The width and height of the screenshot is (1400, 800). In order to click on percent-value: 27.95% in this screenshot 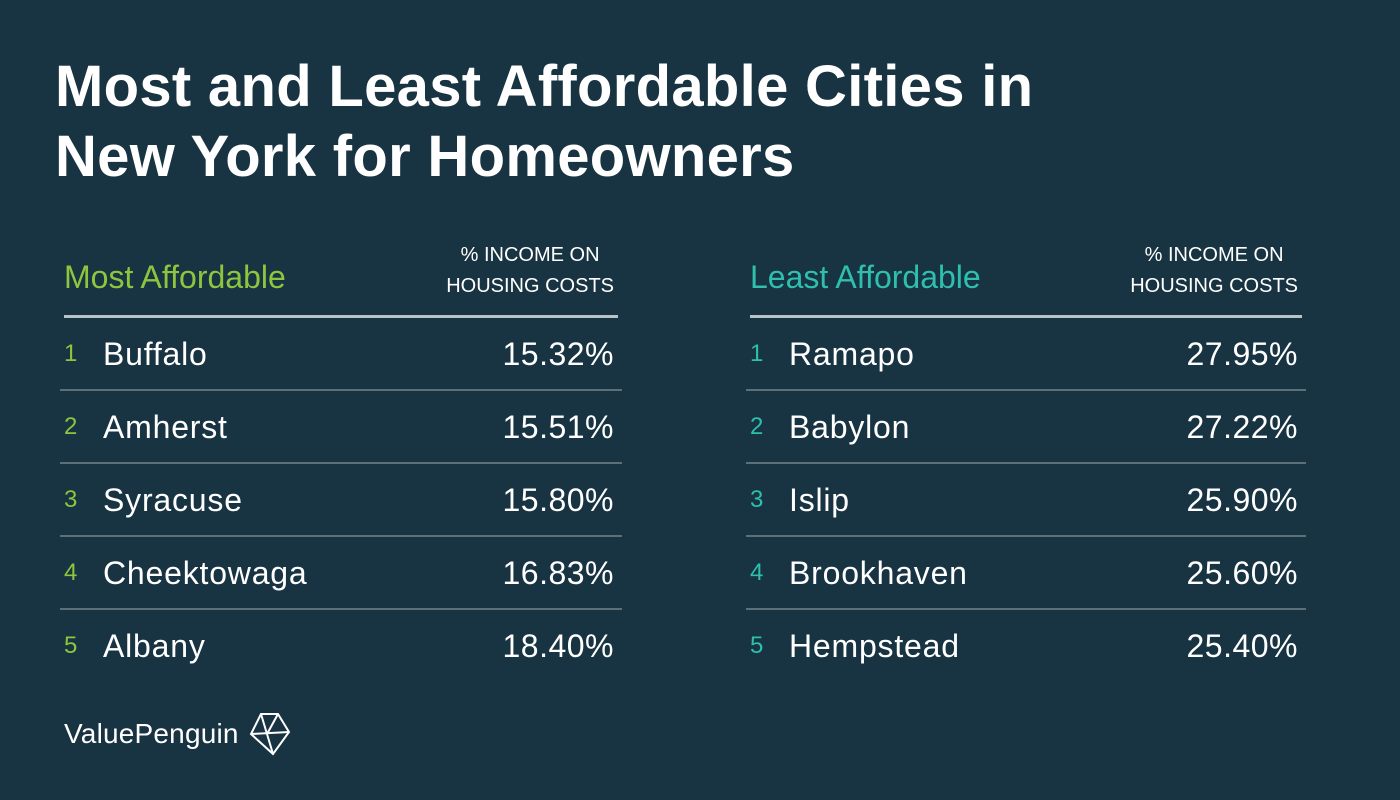, I will do `click(1242, 354)`.